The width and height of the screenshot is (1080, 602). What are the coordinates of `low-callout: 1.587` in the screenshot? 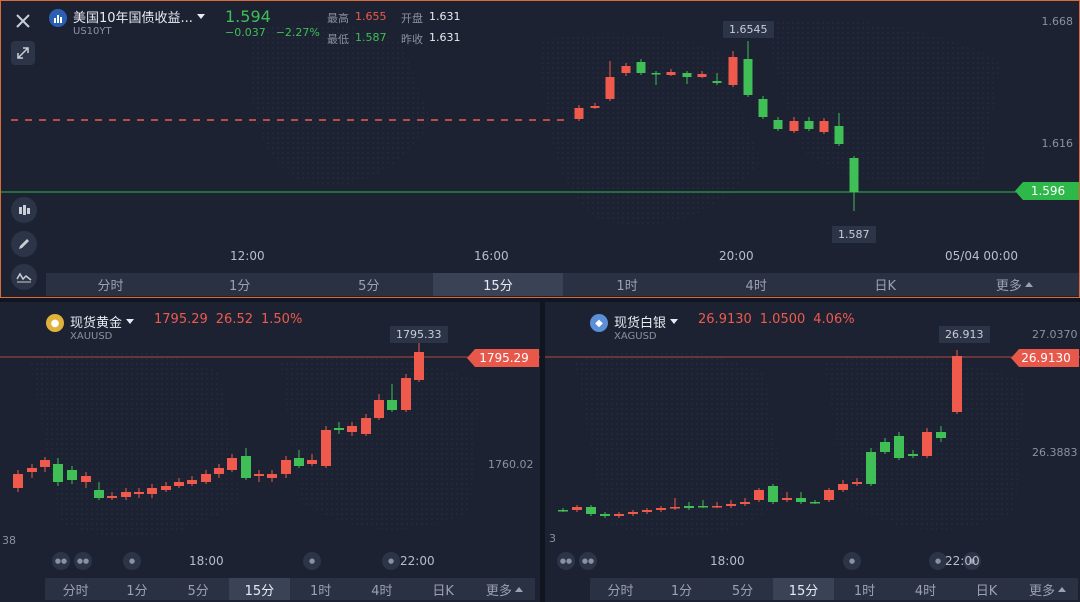 It's located at (854, 234).